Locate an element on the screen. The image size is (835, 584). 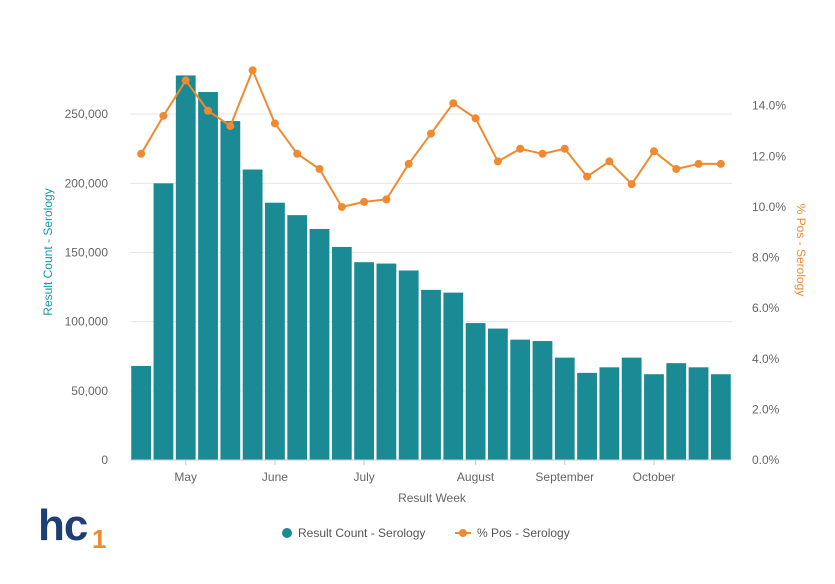
right-tick-label: 0.0% is located at coordinates (766, 460).